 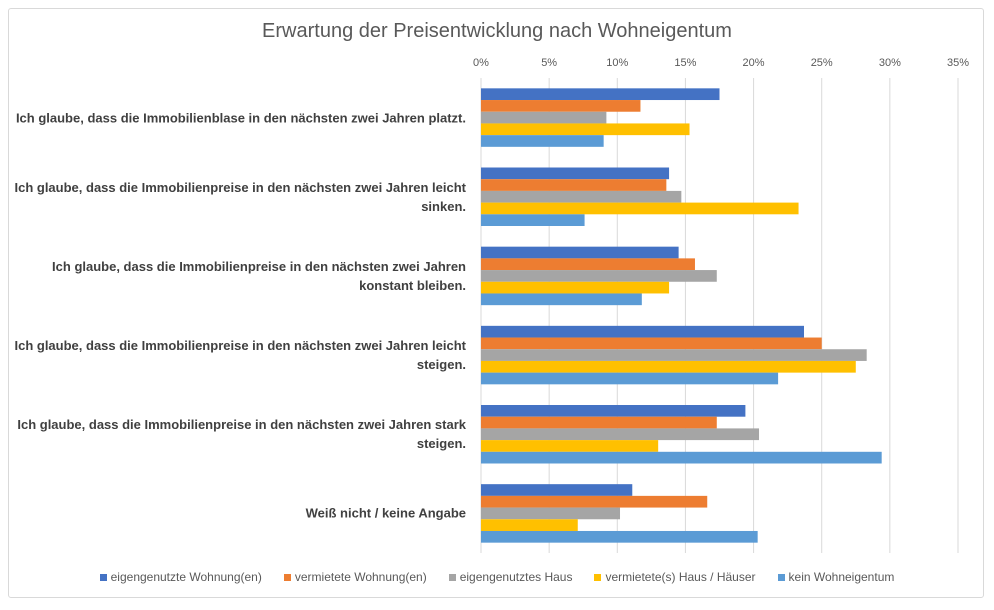 I want to click on x-tick-label: 30%, so click(x=890, y=63).